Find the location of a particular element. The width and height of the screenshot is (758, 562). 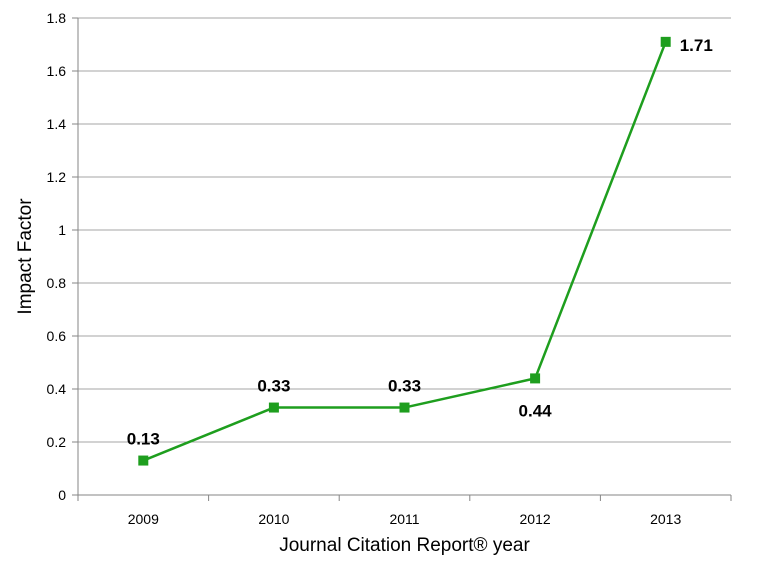

data-label-4: 1.71 is located at coordinates (696, 45).